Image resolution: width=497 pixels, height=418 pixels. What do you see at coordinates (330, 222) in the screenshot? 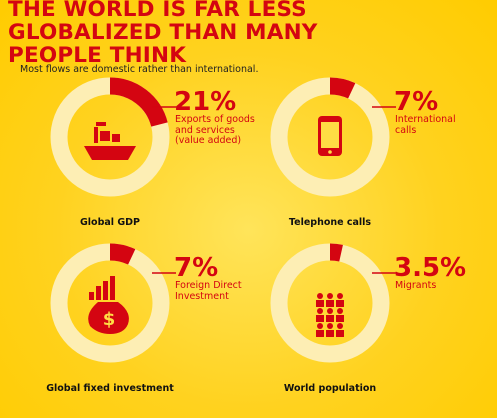
I see `donut-label: Telephone calls` at bounding box center [330, 222].